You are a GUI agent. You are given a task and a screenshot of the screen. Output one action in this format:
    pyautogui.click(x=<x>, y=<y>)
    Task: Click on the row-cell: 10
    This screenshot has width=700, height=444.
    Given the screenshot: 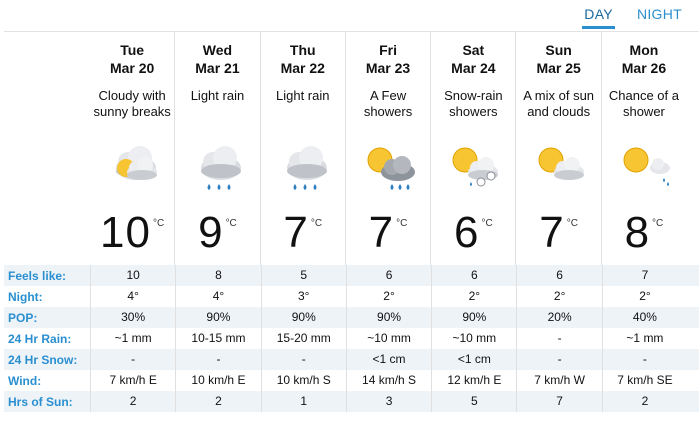 What is the action you would take?
    pyautogui.click(x=132, y=275)
    